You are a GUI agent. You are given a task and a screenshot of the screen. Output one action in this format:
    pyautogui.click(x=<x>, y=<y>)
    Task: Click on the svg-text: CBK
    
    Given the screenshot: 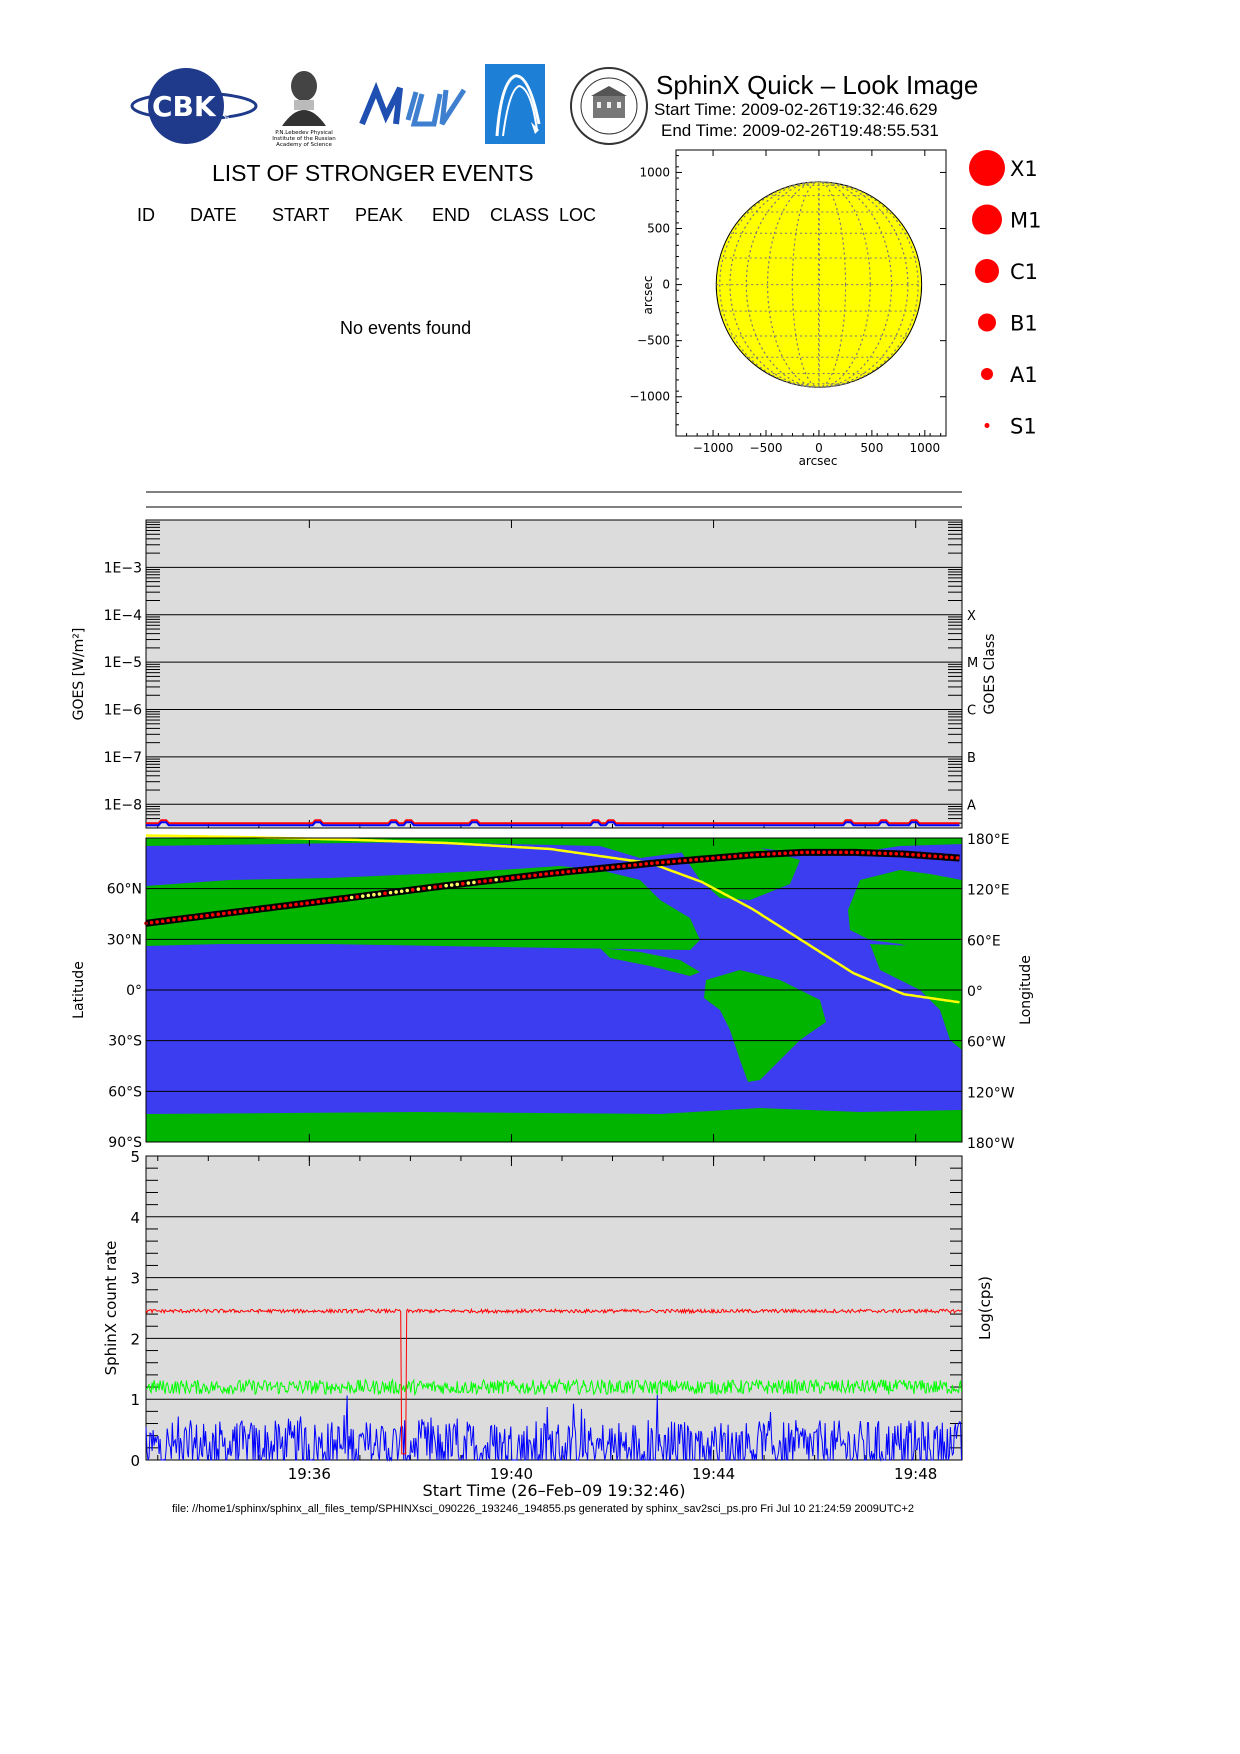 What is the action you would take?
    pyautogui.click(x=184, y=106)
    